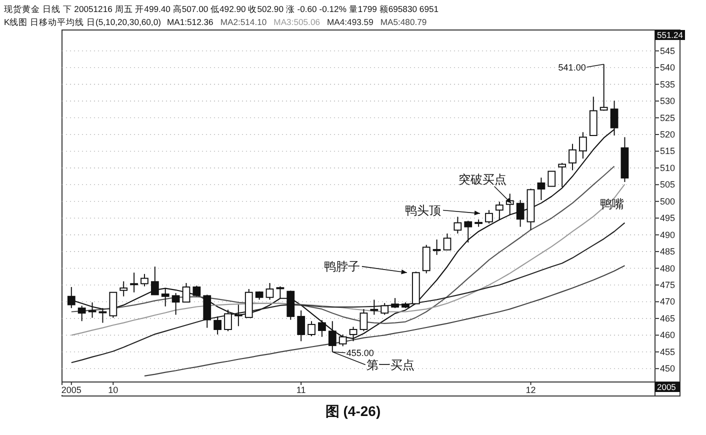 This screenshot has width=706, height=435. I want to click on x-tick-label: 2005, so click(71, 390).